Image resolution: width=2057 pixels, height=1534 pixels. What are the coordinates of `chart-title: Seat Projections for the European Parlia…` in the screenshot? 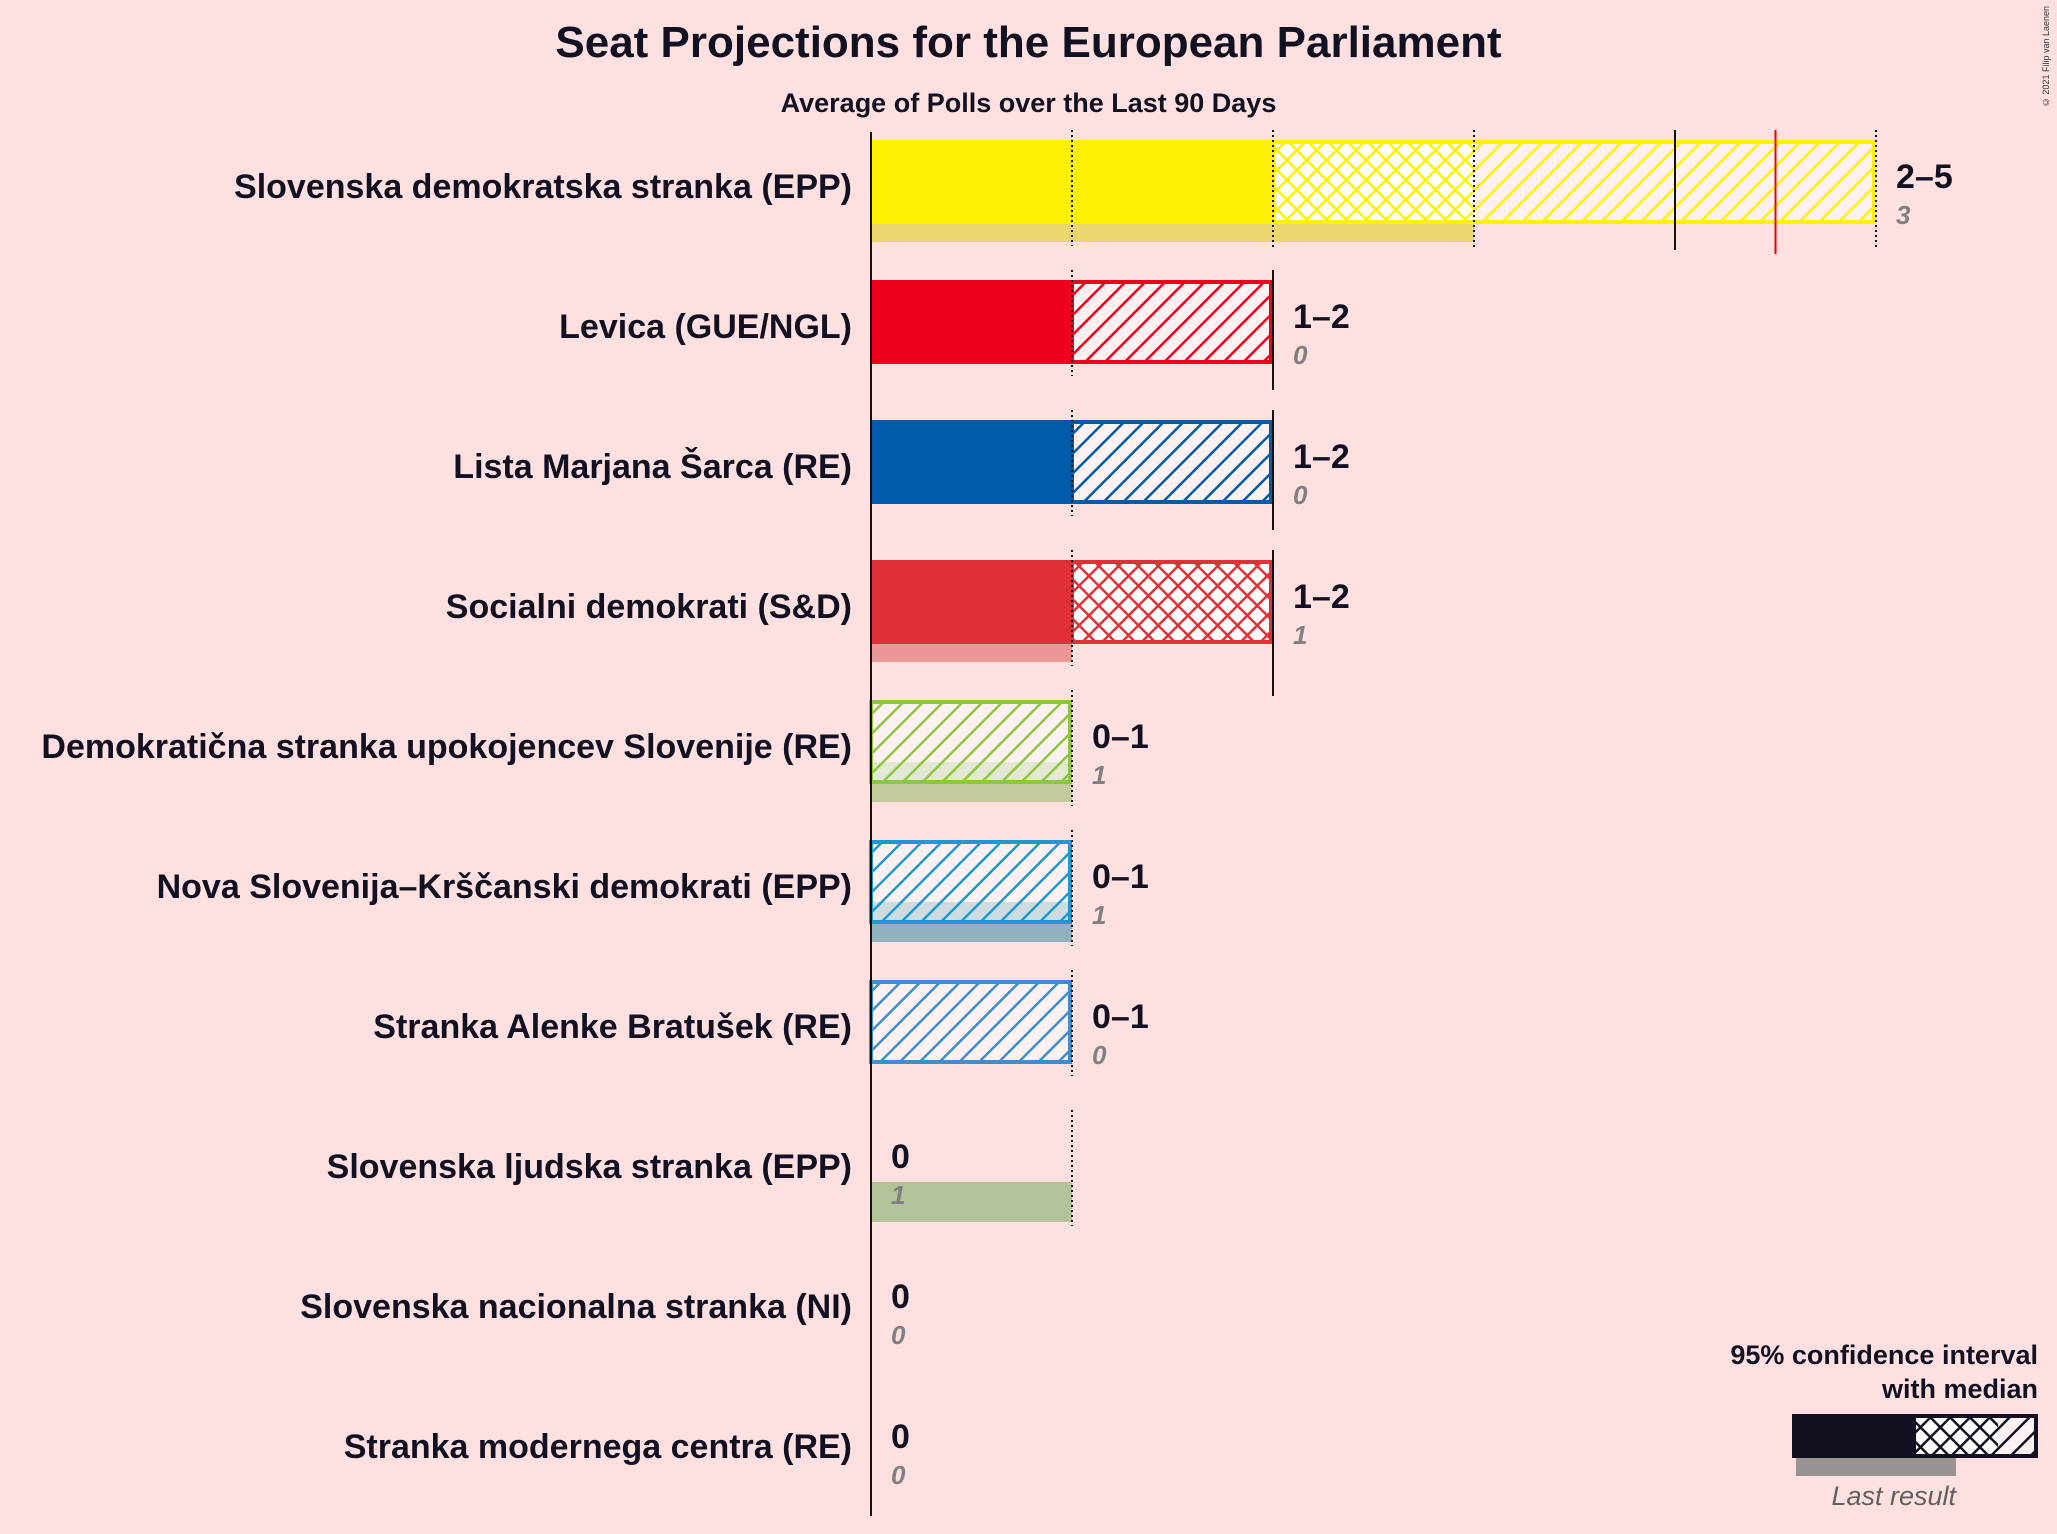 It's located at (1028, 42).